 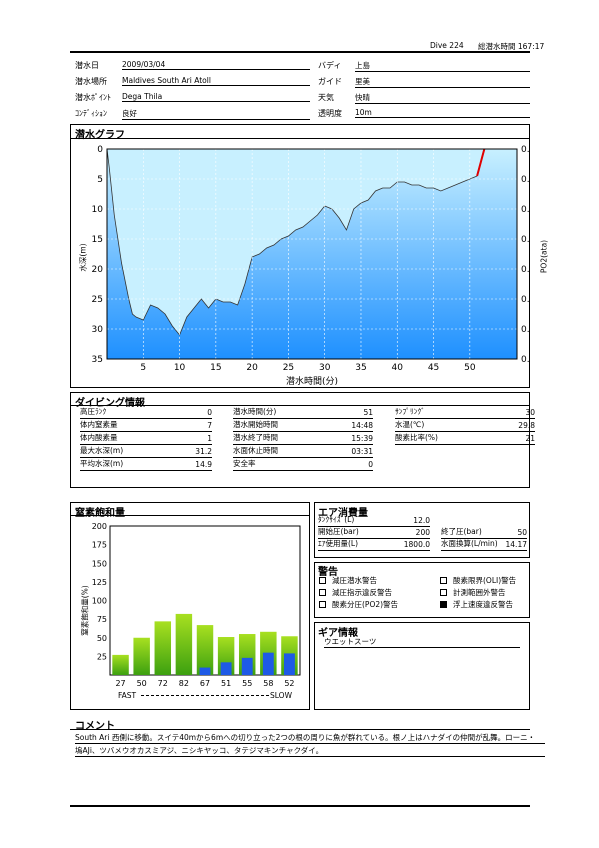 I want to click on dive-info-row: 高圧ﾗﾝｸ 0, so click(x=146, y=412).